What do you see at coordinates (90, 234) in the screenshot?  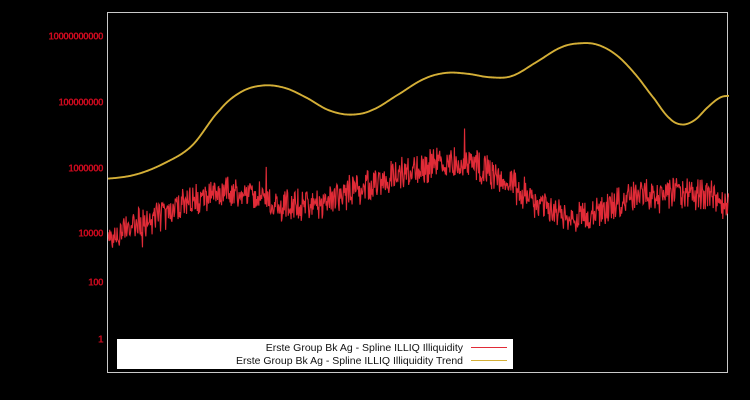 I see `y-tick-label: 10000` at bounding box center [90, 234].